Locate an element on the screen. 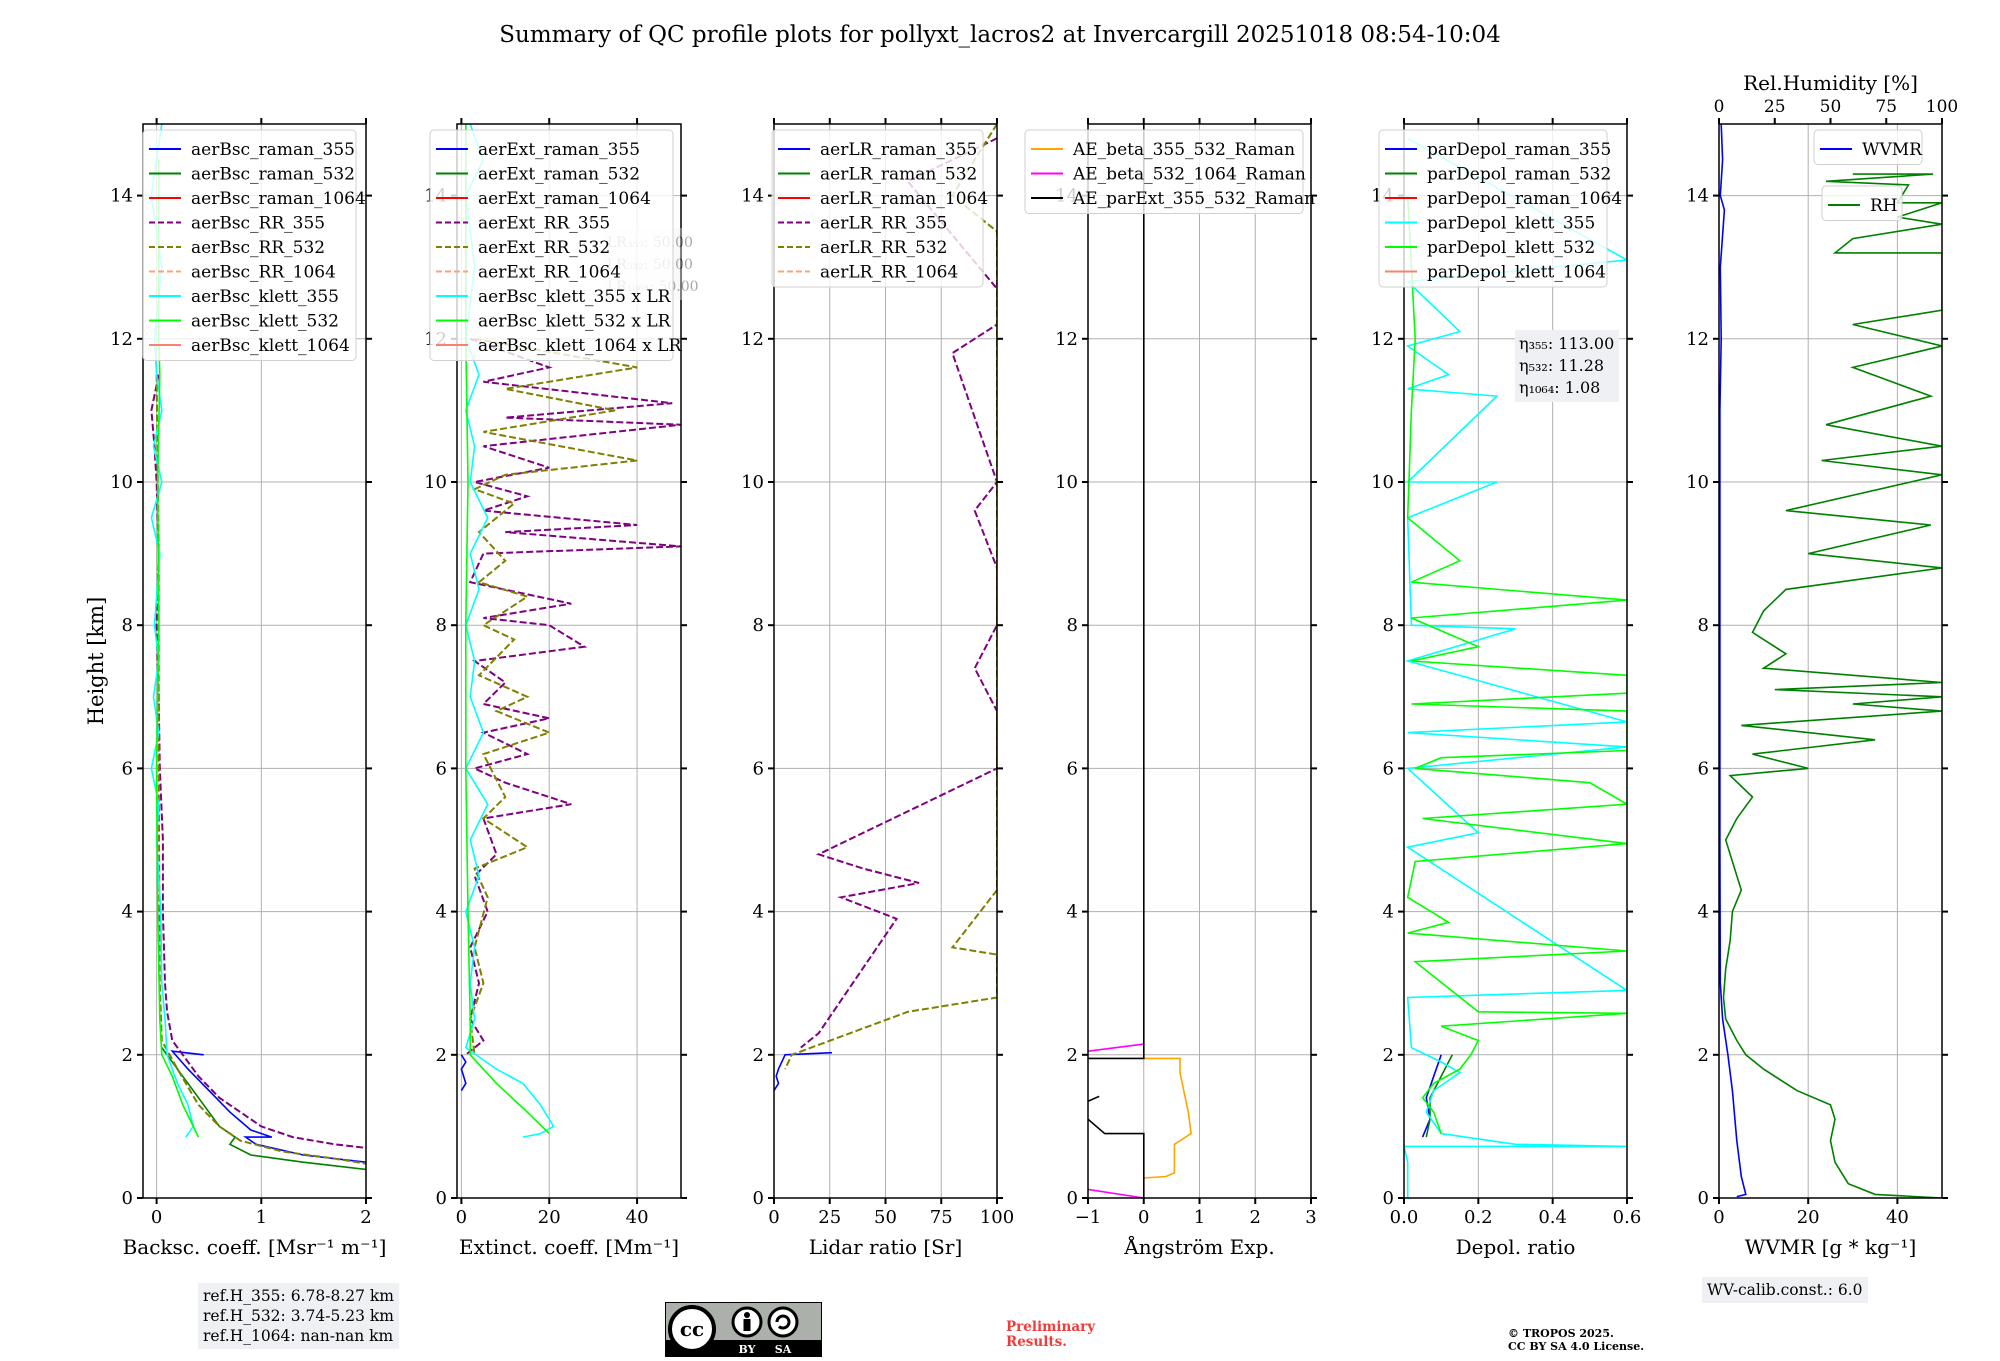 The image size is (2000, 1361). top-x-tick-label: 50 is located at coordinates (1831, 107).